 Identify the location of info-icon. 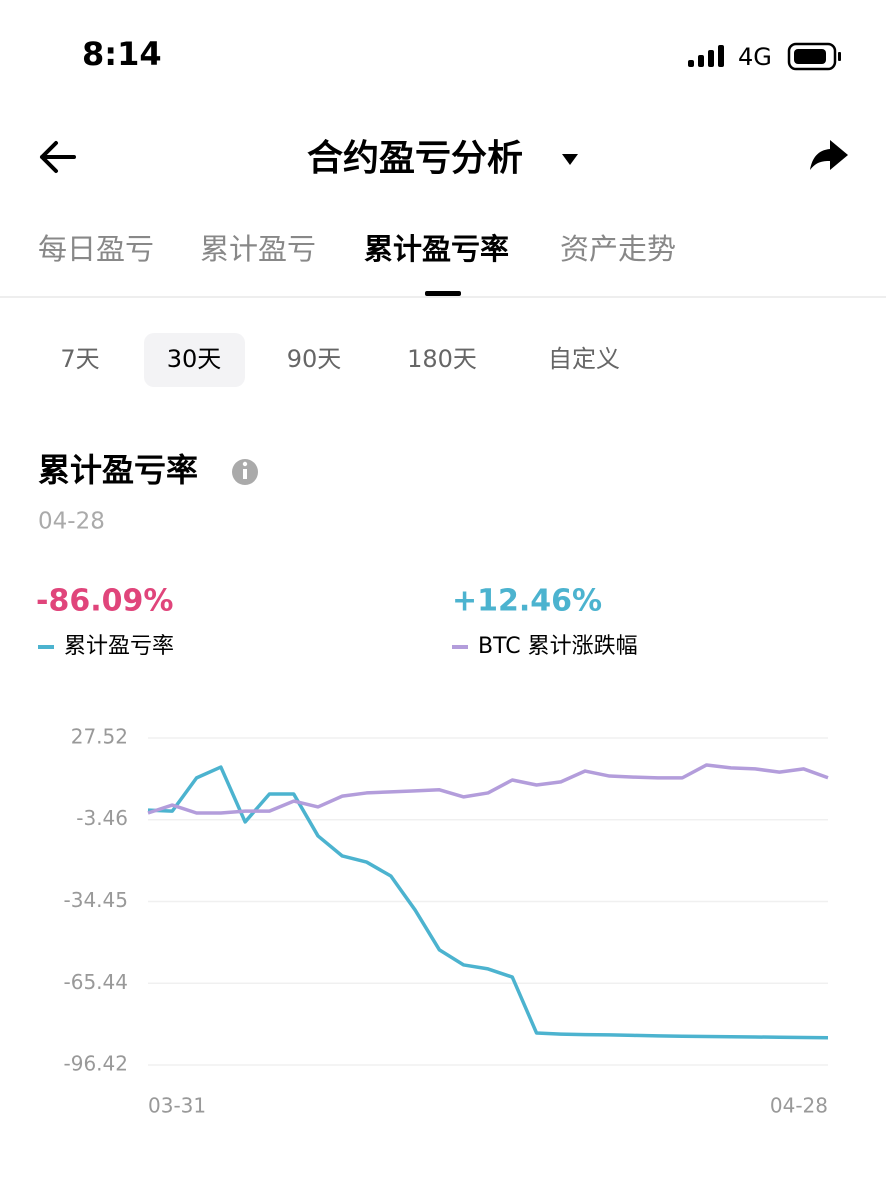
(245, 472).